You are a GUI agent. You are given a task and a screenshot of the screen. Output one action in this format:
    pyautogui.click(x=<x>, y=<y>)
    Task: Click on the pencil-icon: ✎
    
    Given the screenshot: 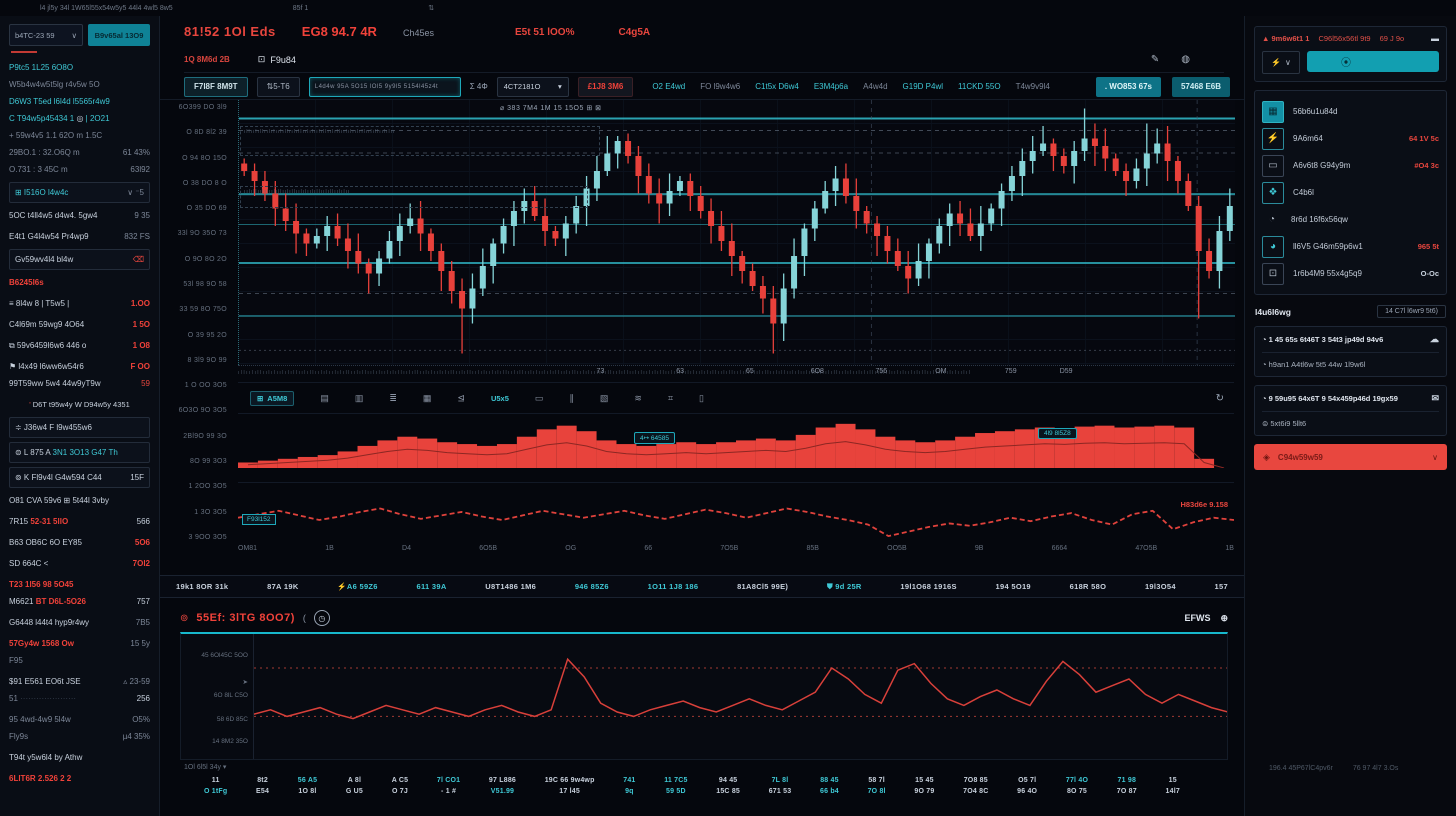 What is the action you would take?
    pyautogui.click(x=1155, y=59)
    